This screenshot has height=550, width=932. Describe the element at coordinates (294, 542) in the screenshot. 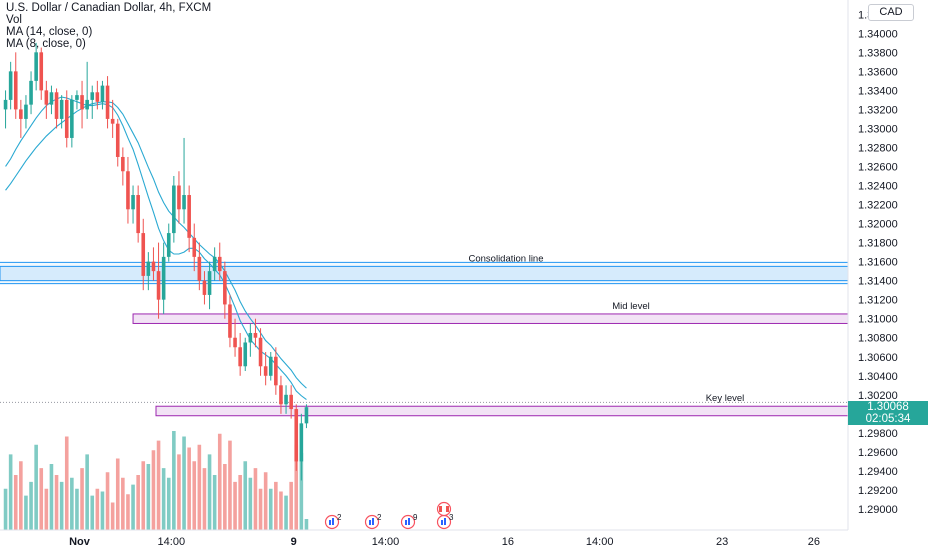

I see `time-tick-label: 9` at that location.